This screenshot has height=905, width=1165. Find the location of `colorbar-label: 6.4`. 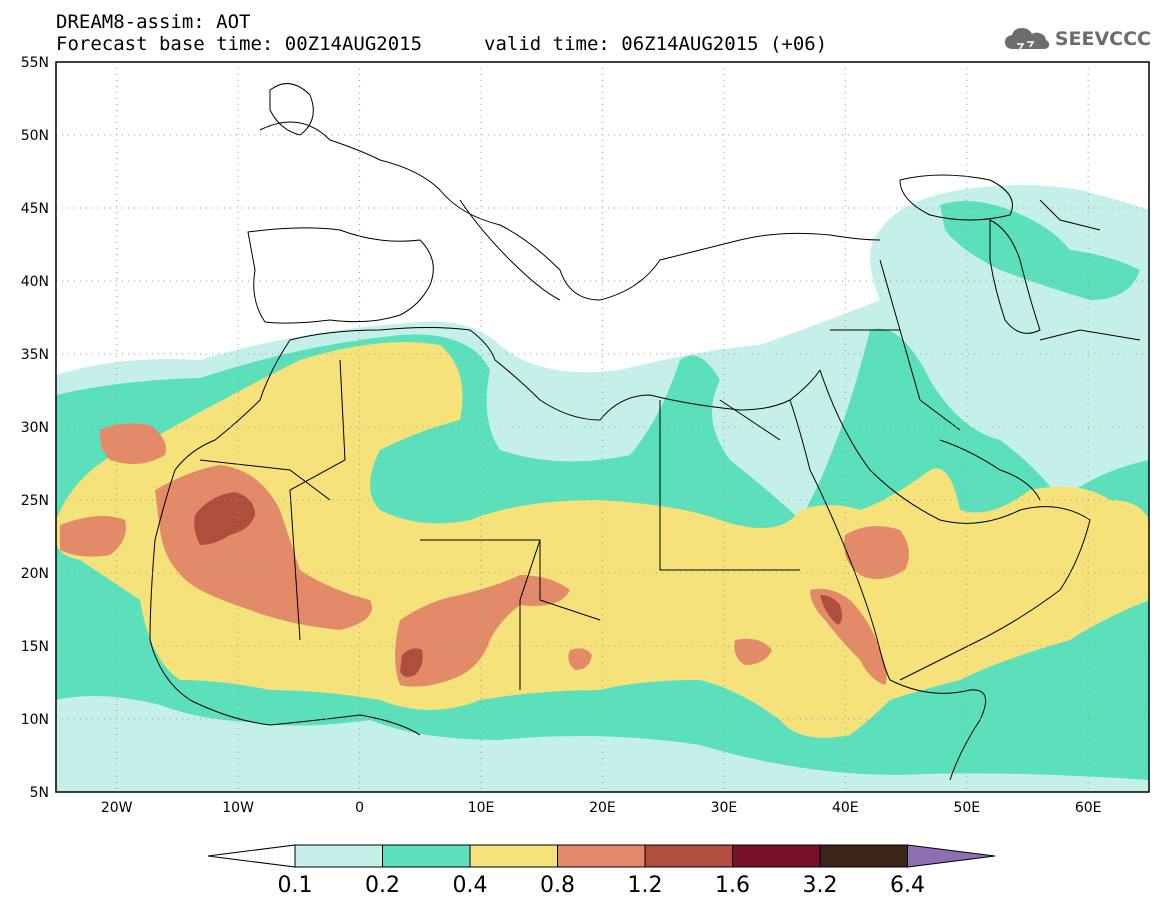

colorbar-label: 6.4 is located at coordinates (907, 885).